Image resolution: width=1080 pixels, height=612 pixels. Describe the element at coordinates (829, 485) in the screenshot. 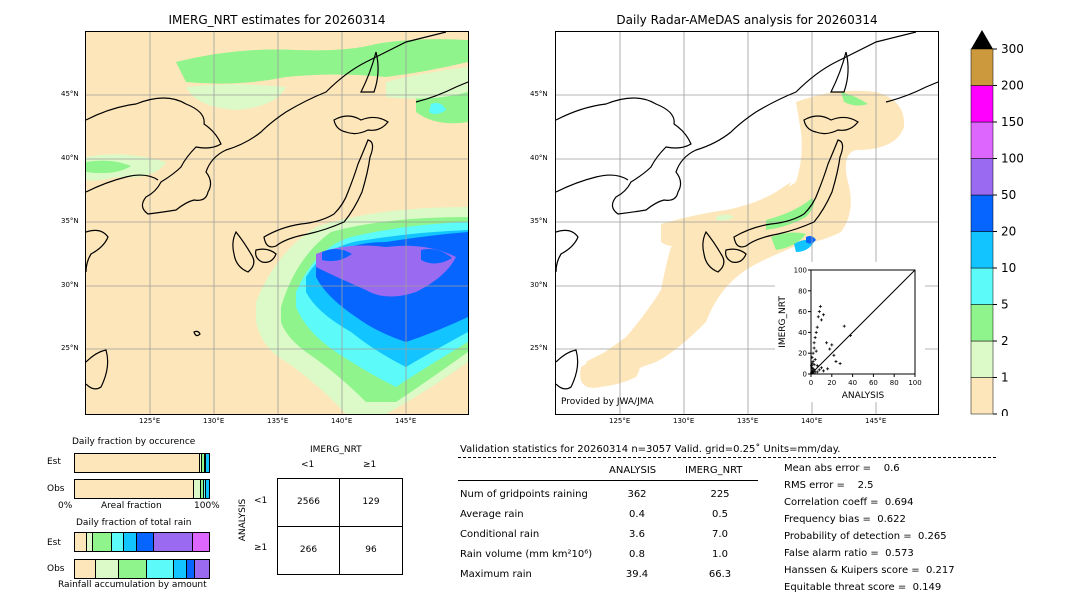

I see `score-line: RMS error = 2.5` at that location.